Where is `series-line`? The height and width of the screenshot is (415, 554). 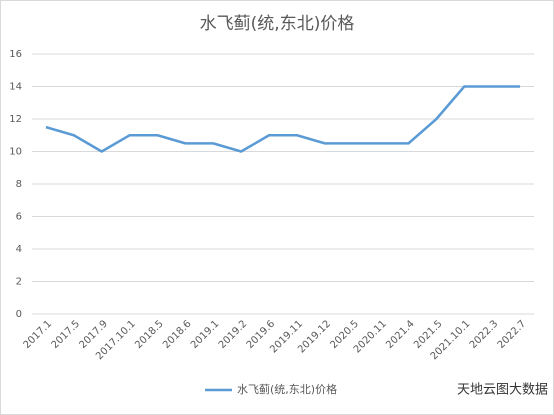 series-line is located at coordinates (283, 119).